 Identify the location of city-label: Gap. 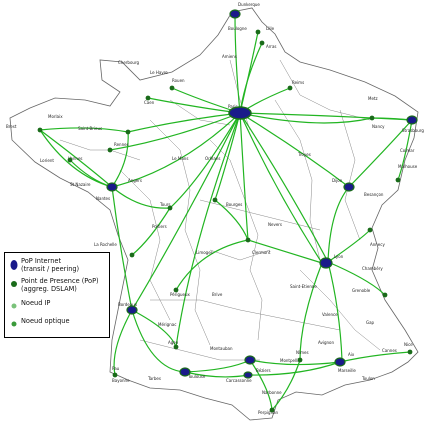
(370, 322).